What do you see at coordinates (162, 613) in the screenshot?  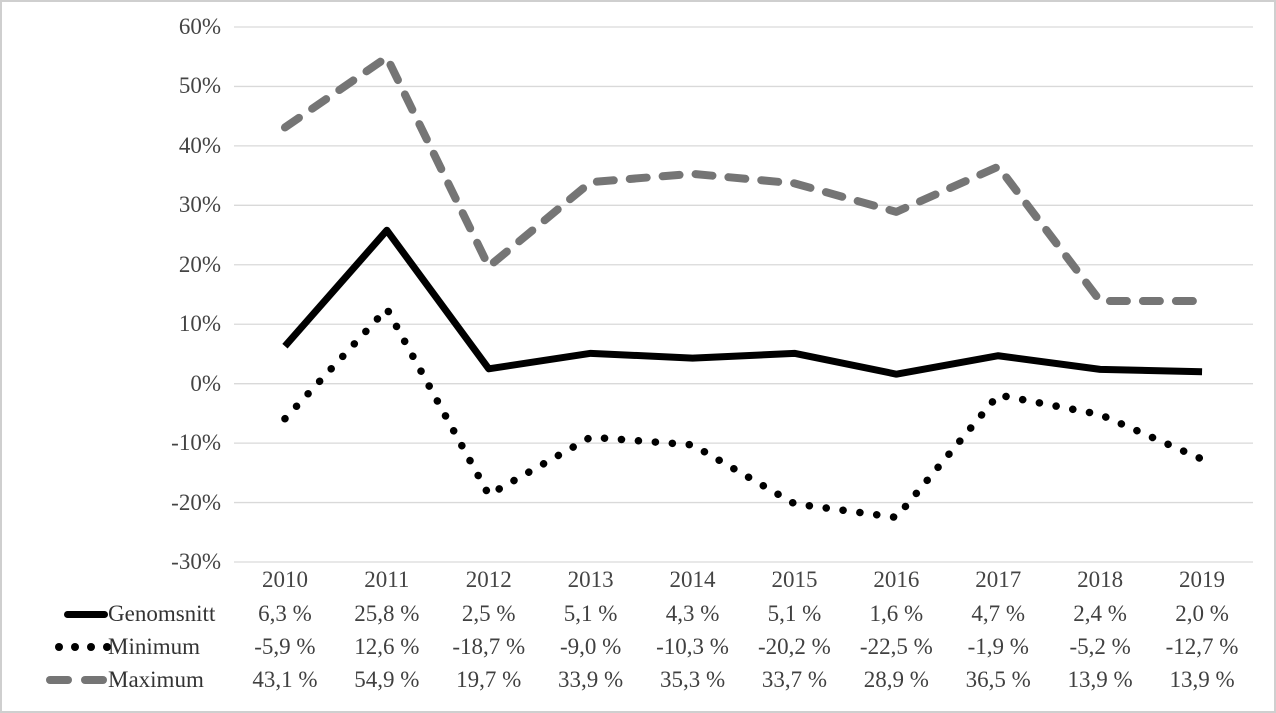 I see `legend-series-label: Genomsnitt` at bounding box center [162, 613].